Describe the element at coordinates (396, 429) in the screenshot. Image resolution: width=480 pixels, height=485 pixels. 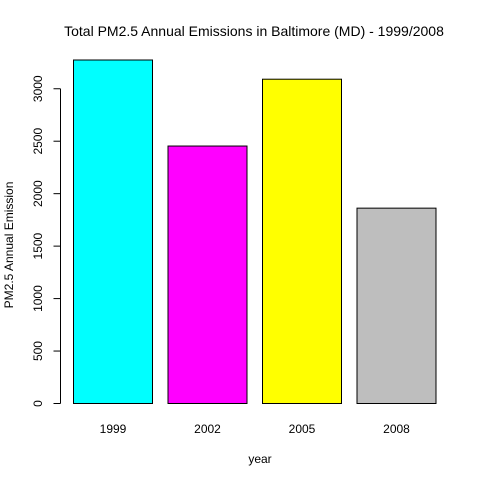
I see `x-tick-label: 2008` at that location.